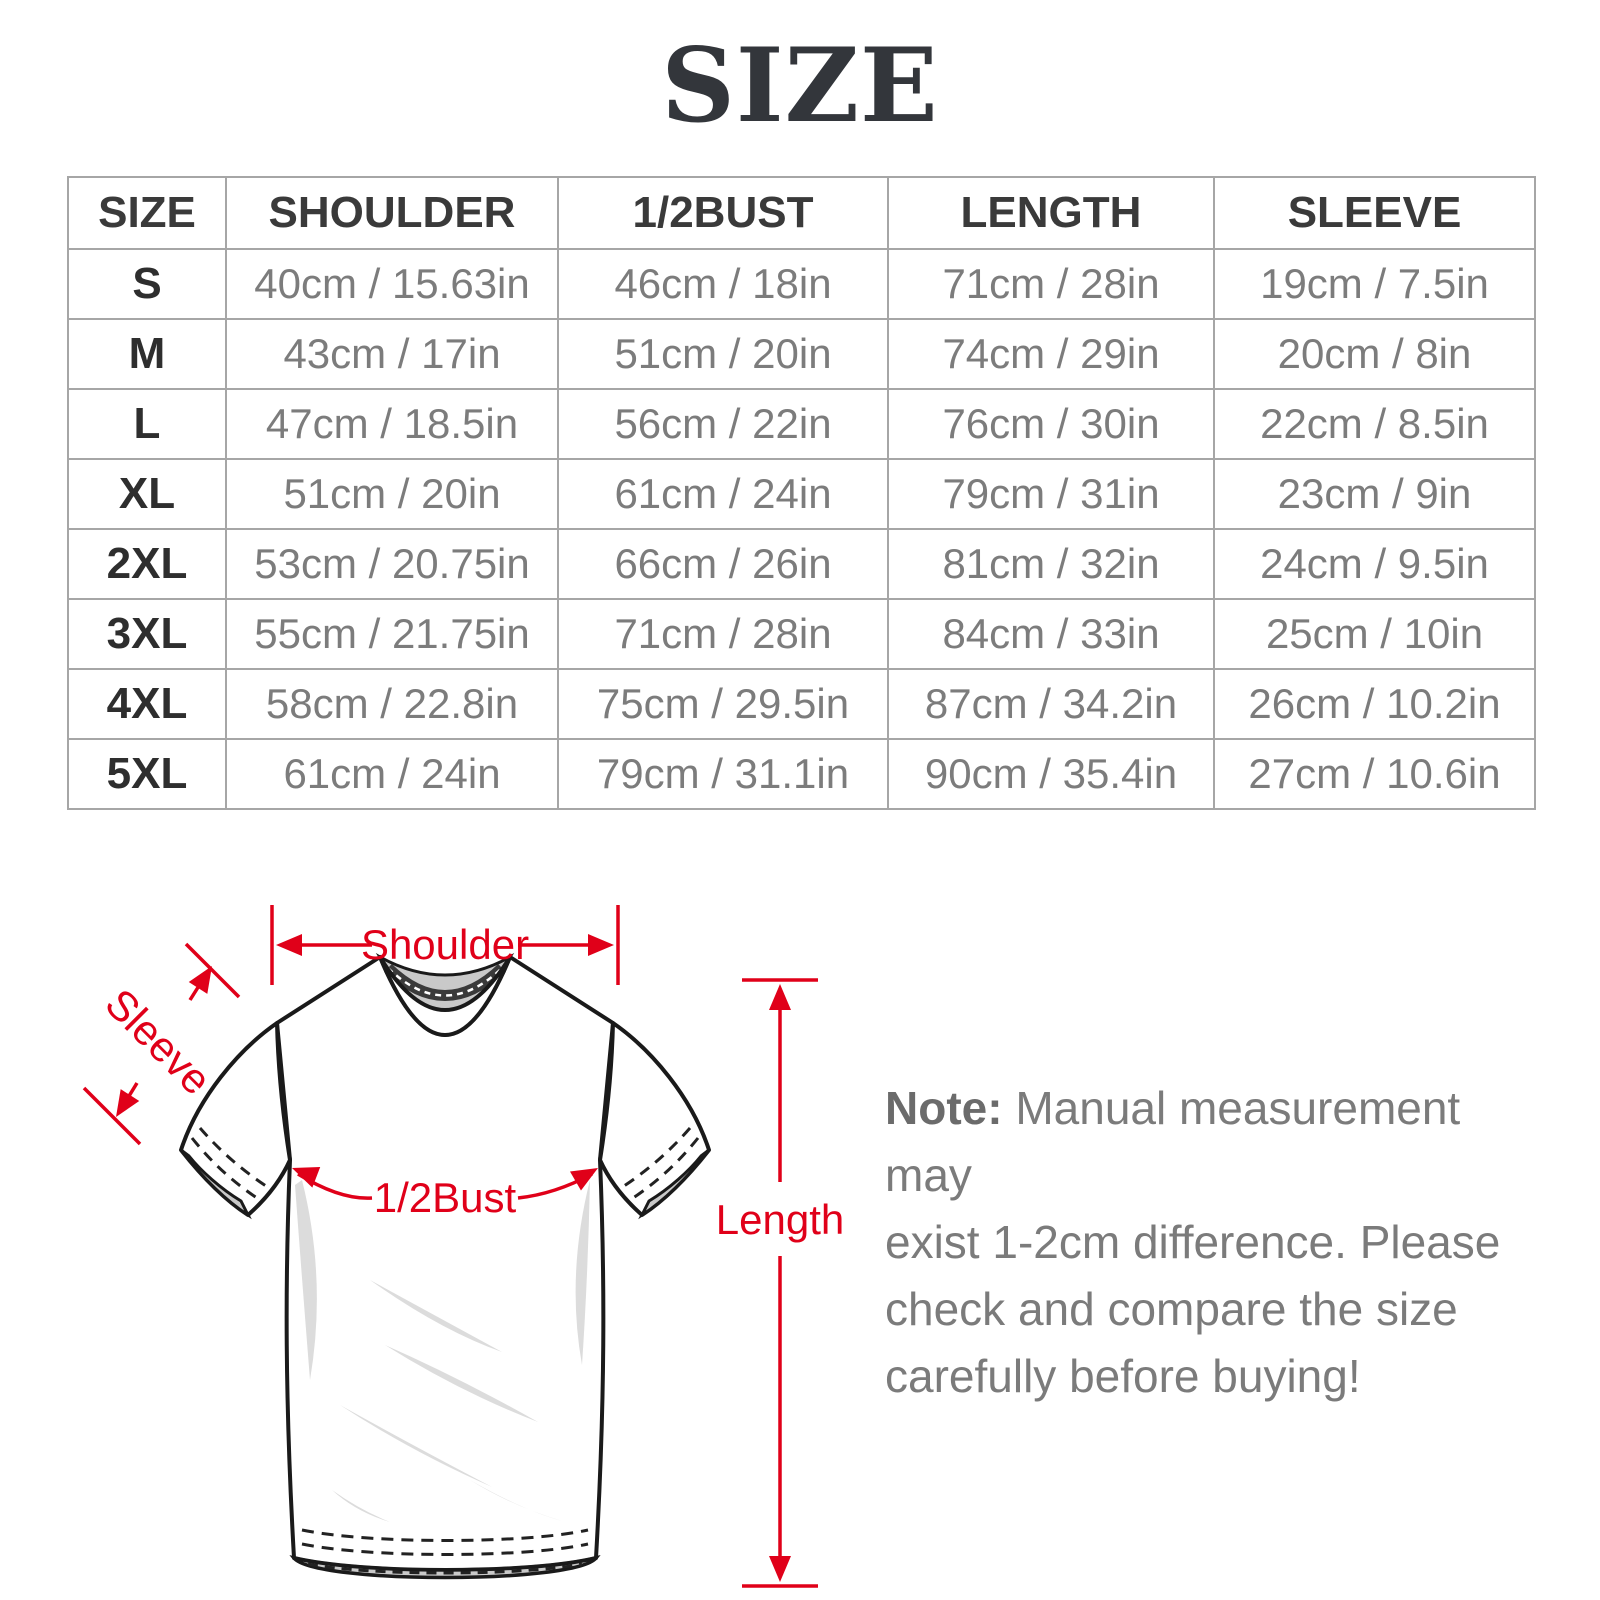  What do you see at coordinates (1051, 354) in the screenshot?
I see `cell-length: 74cm / 29in` at bounding box center [1051, 354].